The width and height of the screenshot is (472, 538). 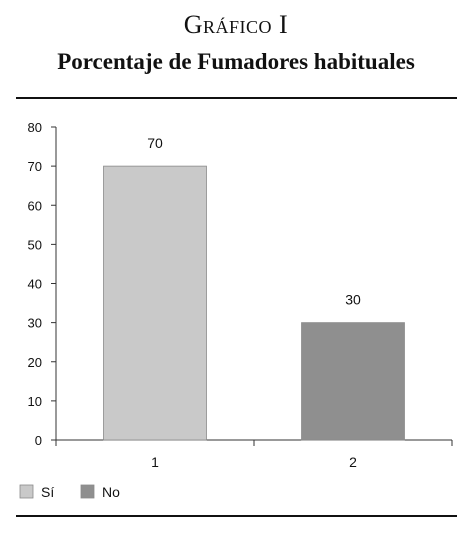 I want to click on y-tick-label: 50, so click(x=35, y=244).